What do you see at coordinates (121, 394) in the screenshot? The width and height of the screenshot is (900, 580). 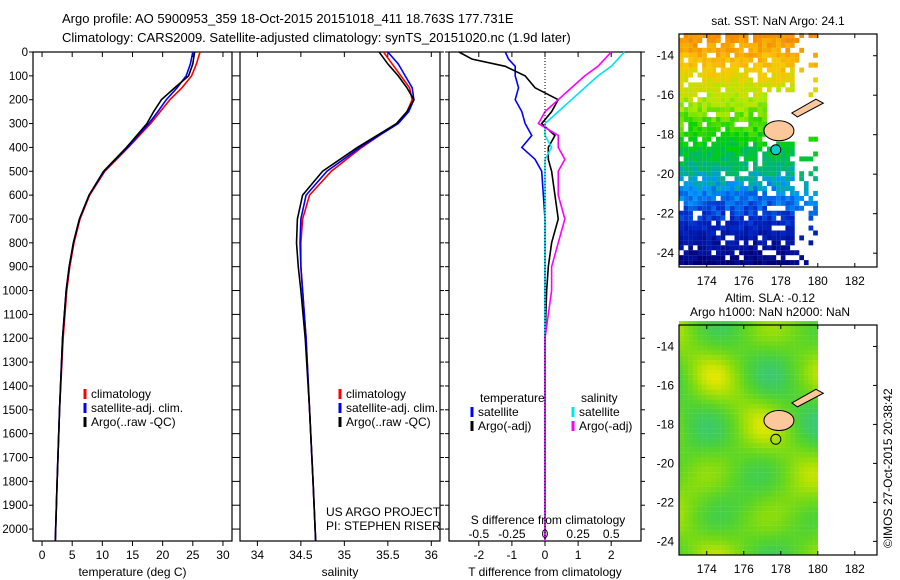 I see `legend-label: climatology` at bounding box center [121, 394].